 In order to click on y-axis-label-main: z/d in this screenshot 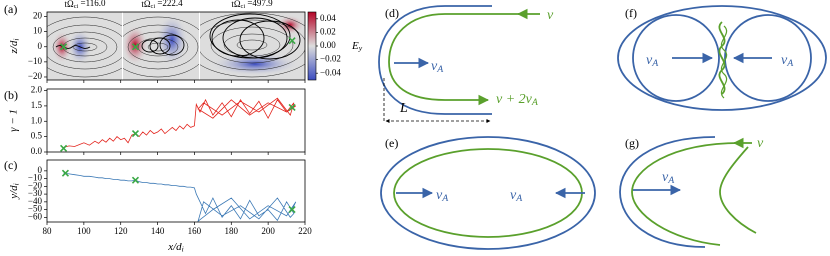, I will do `click(14, 47)`.